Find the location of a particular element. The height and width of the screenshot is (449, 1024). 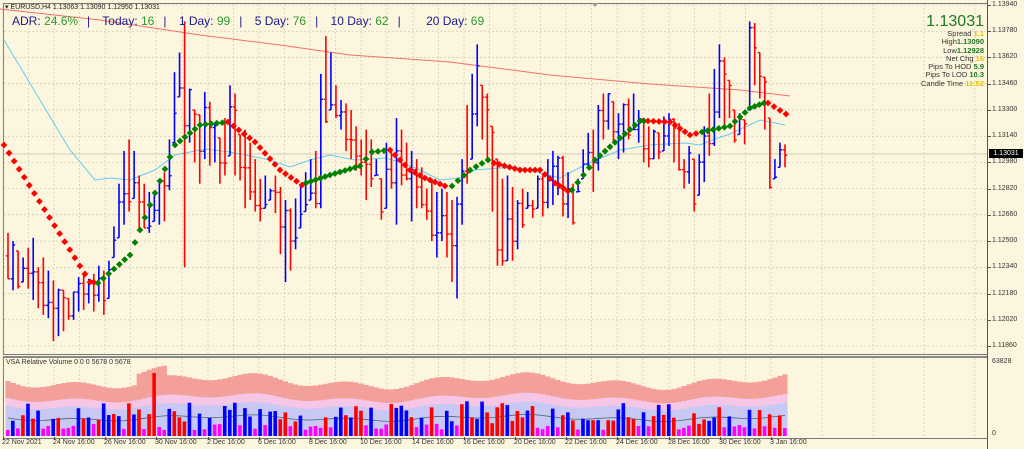

vsa-indicator-label: VSA Relative Volume 0 0 0 5678 0 5678 is located at coordinates (68, 362).